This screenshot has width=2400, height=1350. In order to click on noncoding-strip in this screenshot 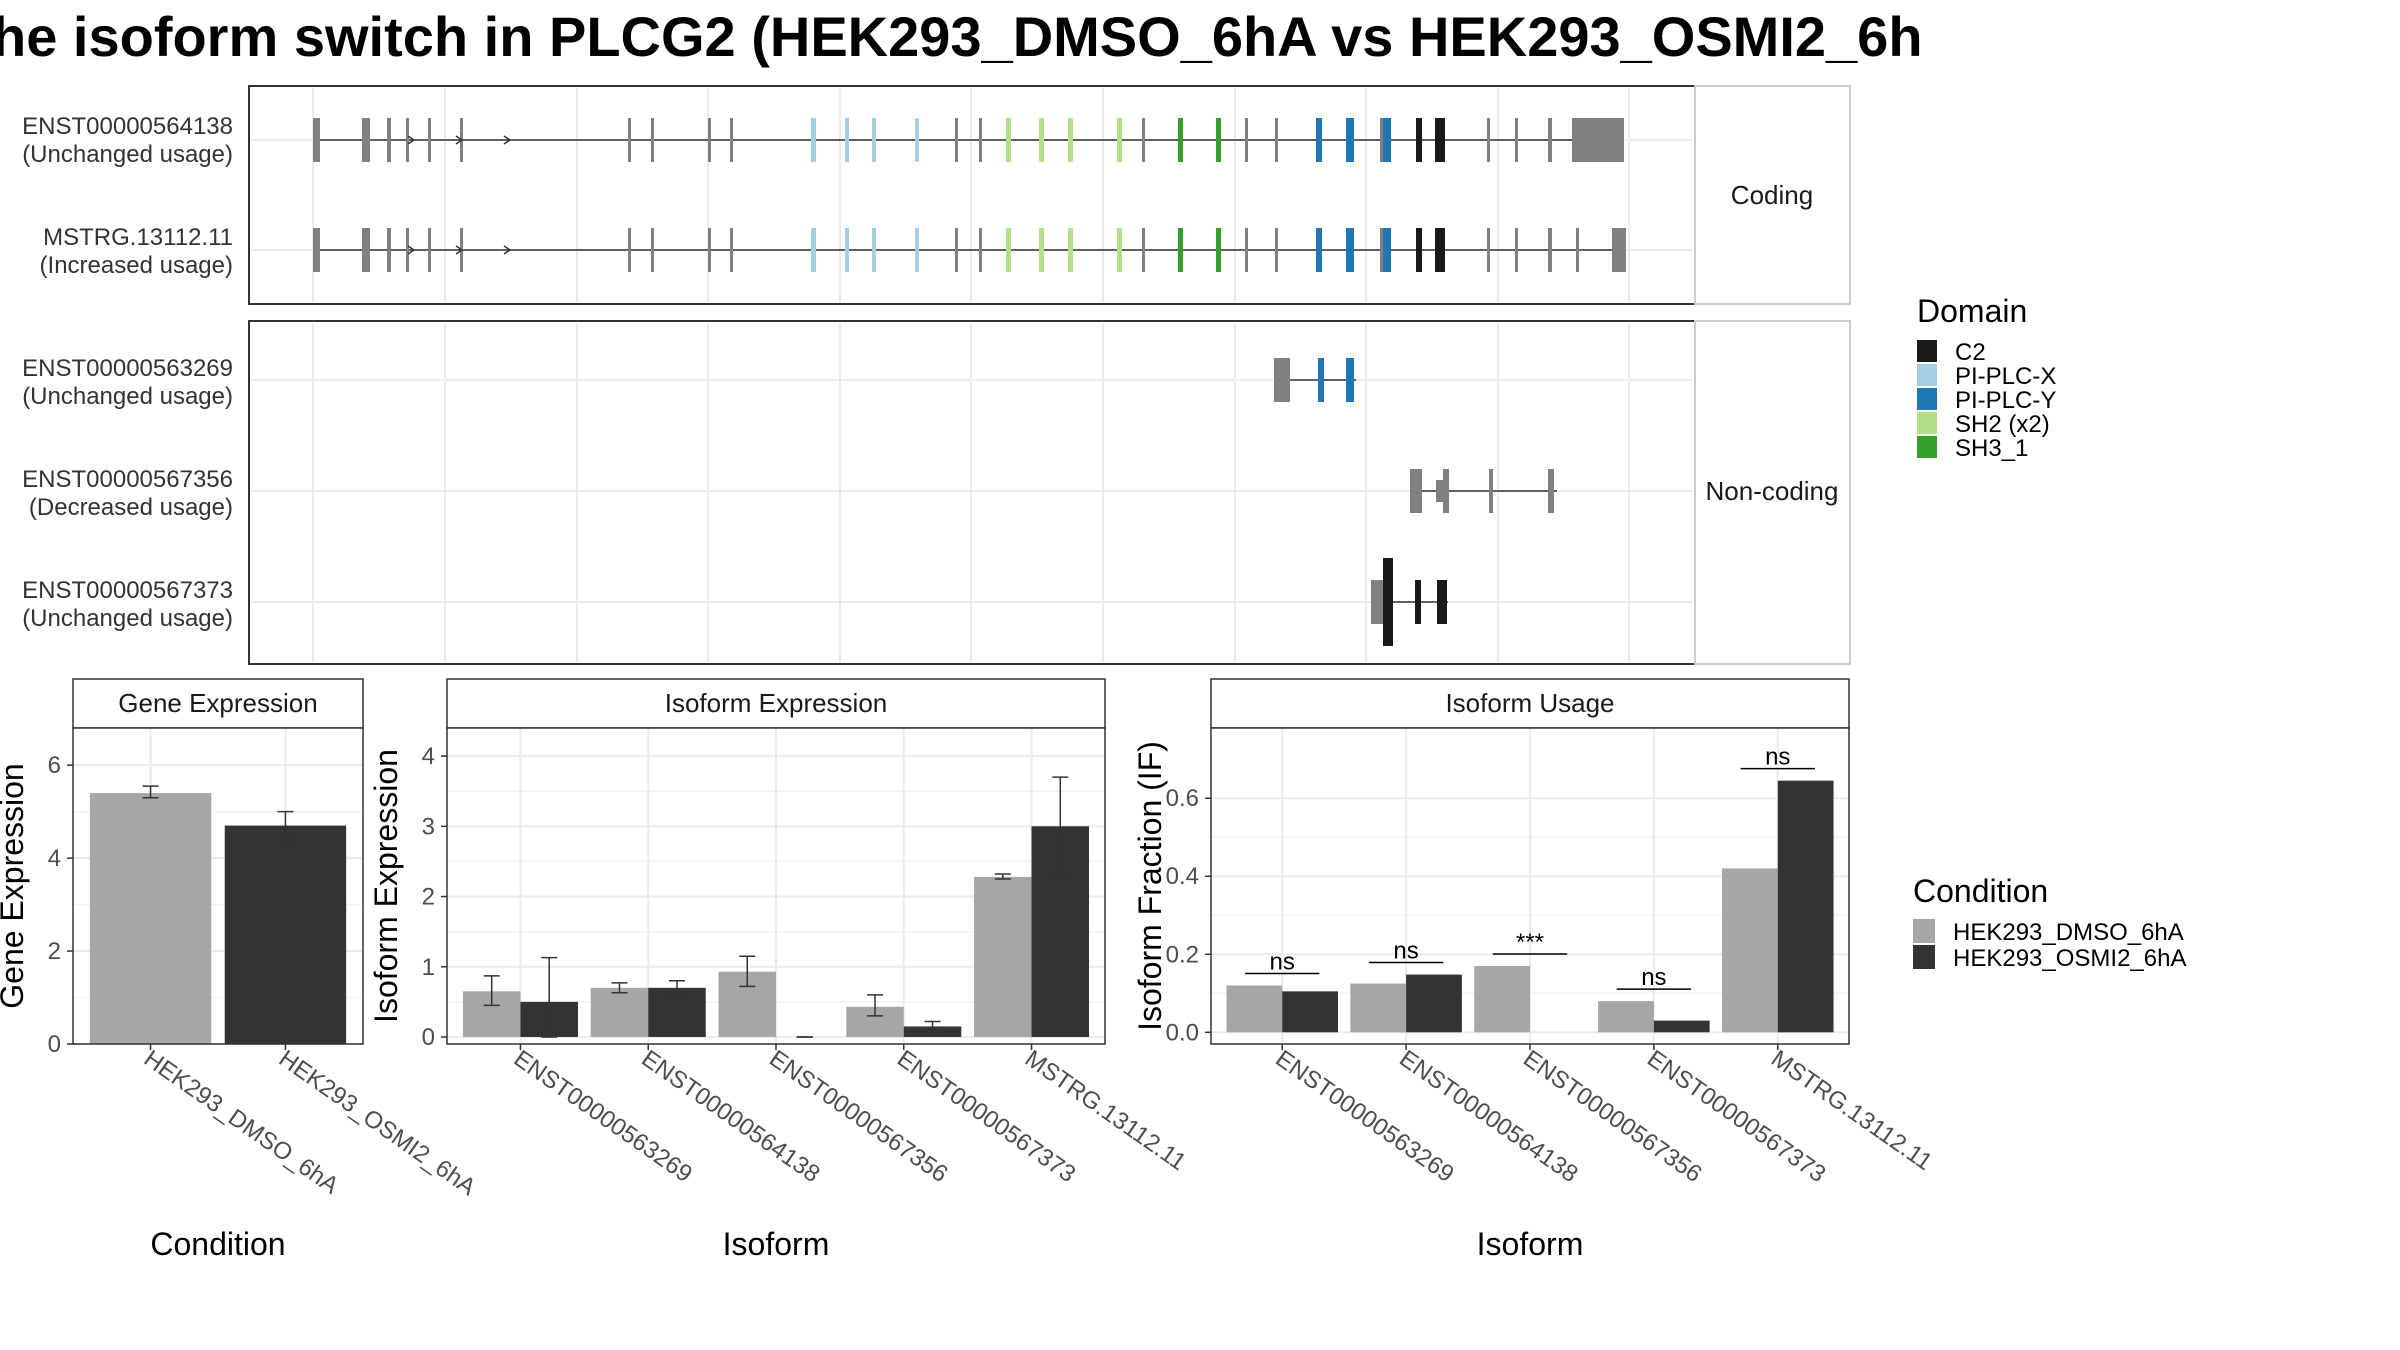, I will do `click(1772, 492)`.